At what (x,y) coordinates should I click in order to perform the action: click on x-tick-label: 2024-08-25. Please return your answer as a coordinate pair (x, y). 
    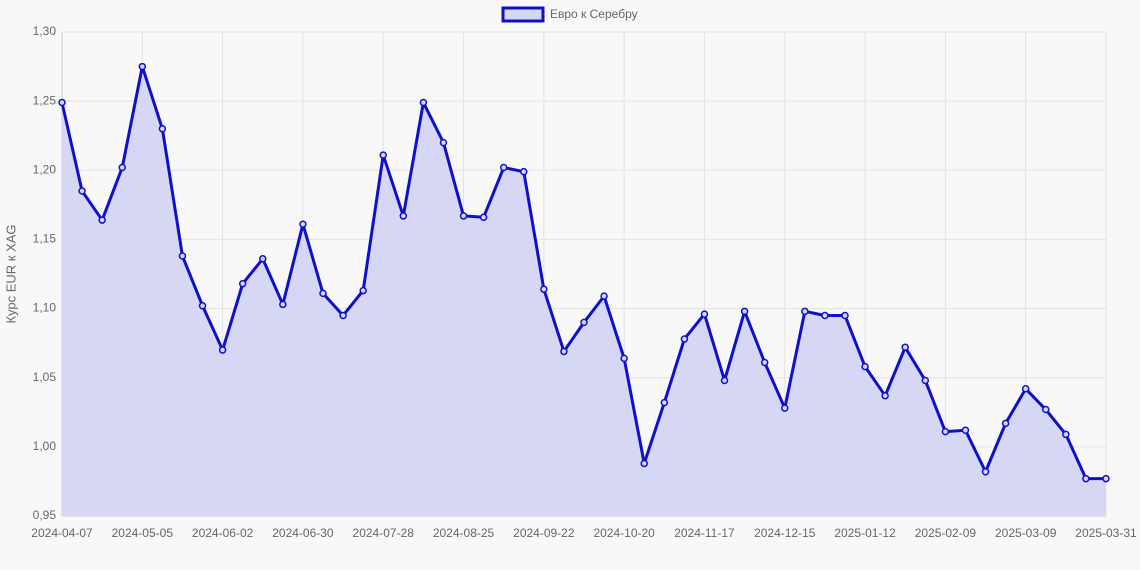
    Looking at the image, I should click on (464, 533).